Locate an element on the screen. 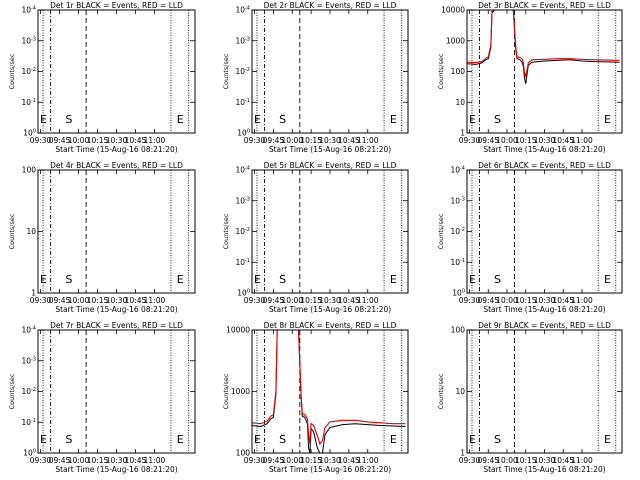 The width and height of the screenshot is (640, 480). y-tick-label: 10⁻¹ is located at coordinates (28, 102).